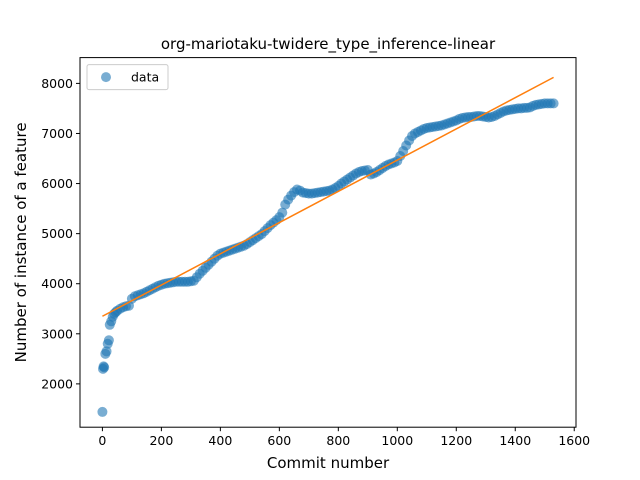 The height and width of the screenshot is (480, 640). I want to click on x-axis-ticks: 0 200 400 600 800 1000 1200 1400 1600, so click(344, 437).